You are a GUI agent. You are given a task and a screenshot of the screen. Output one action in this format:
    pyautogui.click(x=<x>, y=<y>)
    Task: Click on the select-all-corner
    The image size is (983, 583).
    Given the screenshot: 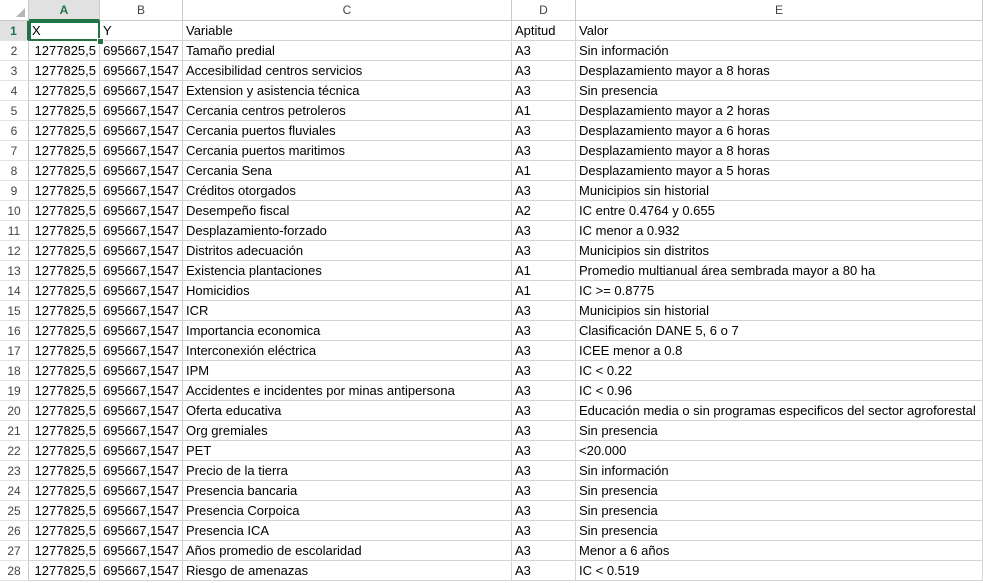 What is the action you would take?
    pyautogui.click(x=14, y=10)
    